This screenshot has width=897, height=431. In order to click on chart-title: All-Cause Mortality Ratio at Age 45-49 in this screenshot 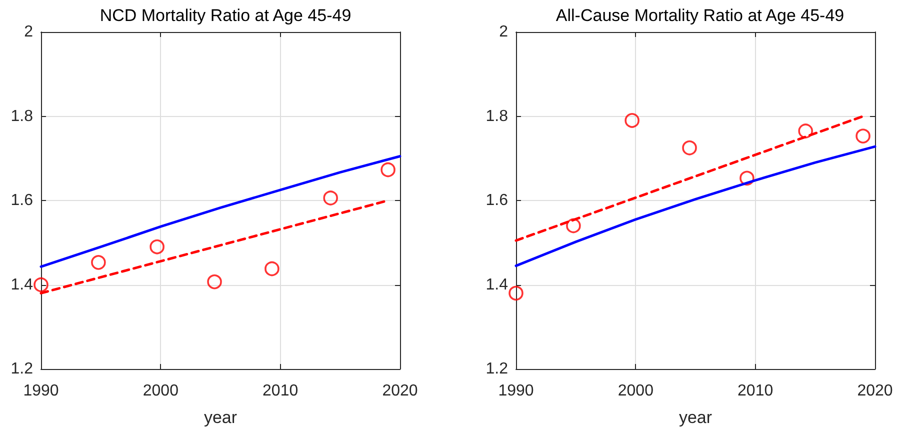, I will do `click(700, 15)`.